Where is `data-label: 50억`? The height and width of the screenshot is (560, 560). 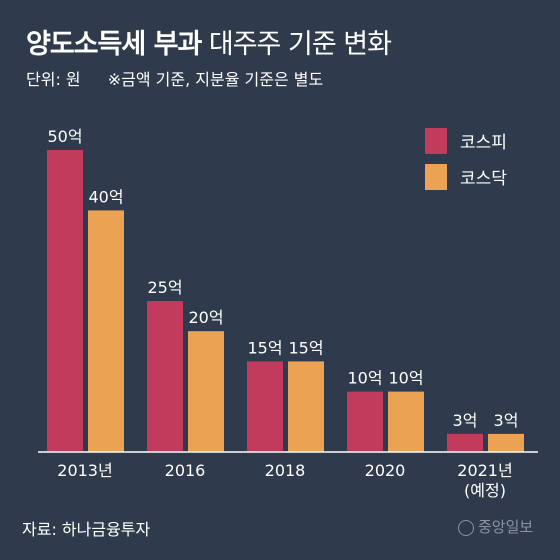 data-label: 50억 is located at coordinates (64, 136).